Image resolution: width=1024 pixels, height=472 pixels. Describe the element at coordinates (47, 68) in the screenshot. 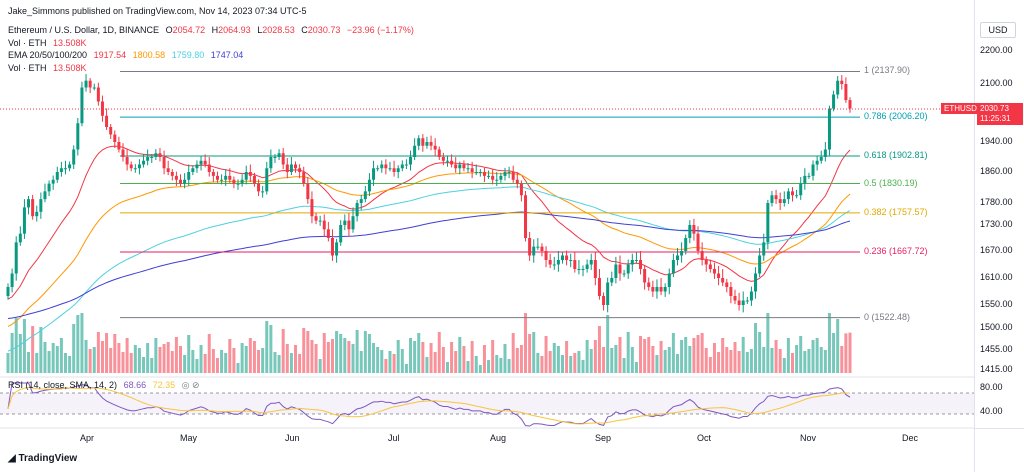

I see `volume-legend-2: Vol · ETH 13.508K` at that location.